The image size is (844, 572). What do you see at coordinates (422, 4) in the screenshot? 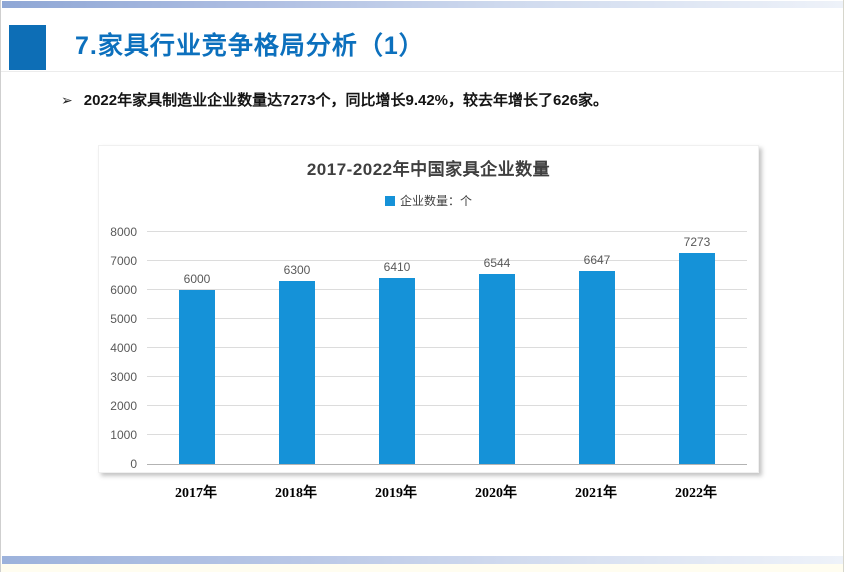
I see `top-accent-bar` at bounding box center [422, 4].